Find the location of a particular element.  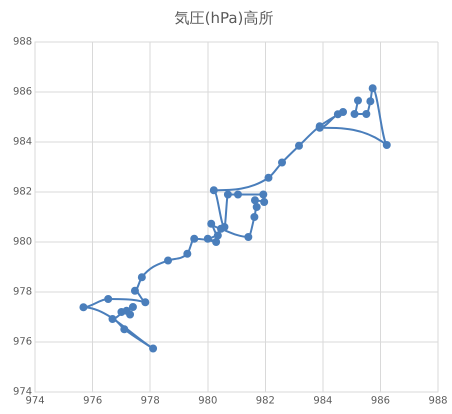

x-tick-label: 980 is located at coordinates (208, 401).